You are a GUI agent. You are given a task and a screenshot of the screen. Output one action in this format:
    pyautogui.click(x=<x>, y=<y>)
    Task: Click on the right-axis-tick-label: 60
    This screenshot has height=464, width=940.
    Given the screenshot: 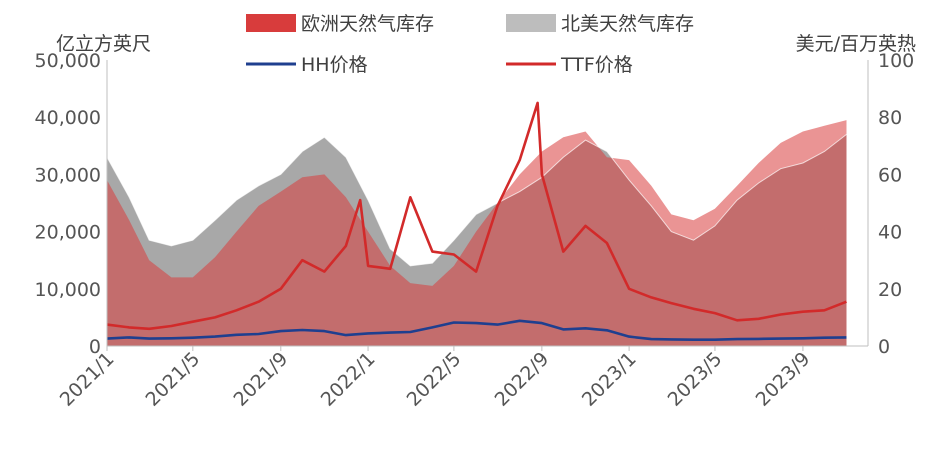 What is the action you would take?
    pyautogui.click(x=890, y=175)
    